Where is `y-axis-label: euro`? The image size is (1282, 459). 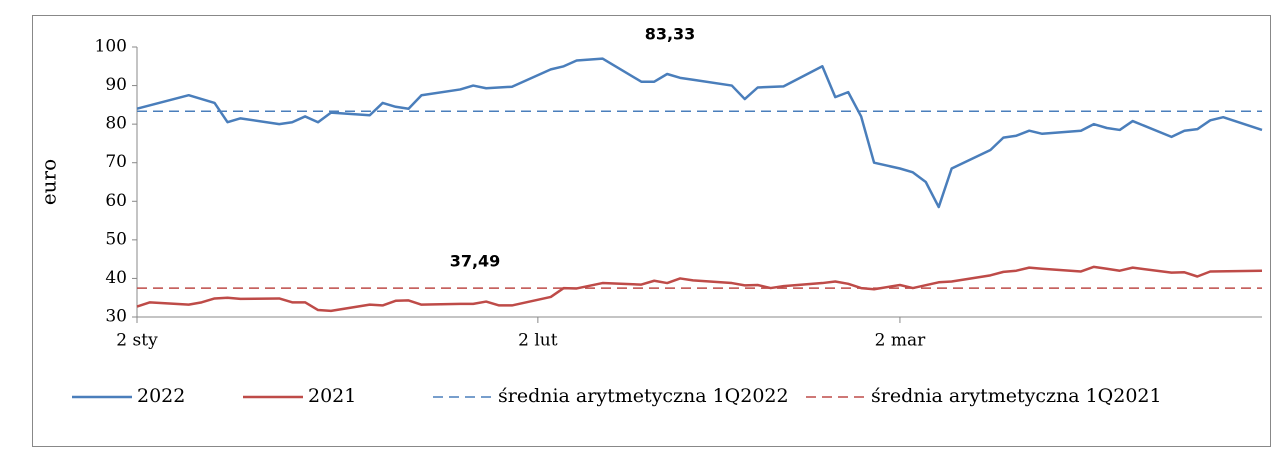
y-axis-label: euro is located at coordinates (49, 182).